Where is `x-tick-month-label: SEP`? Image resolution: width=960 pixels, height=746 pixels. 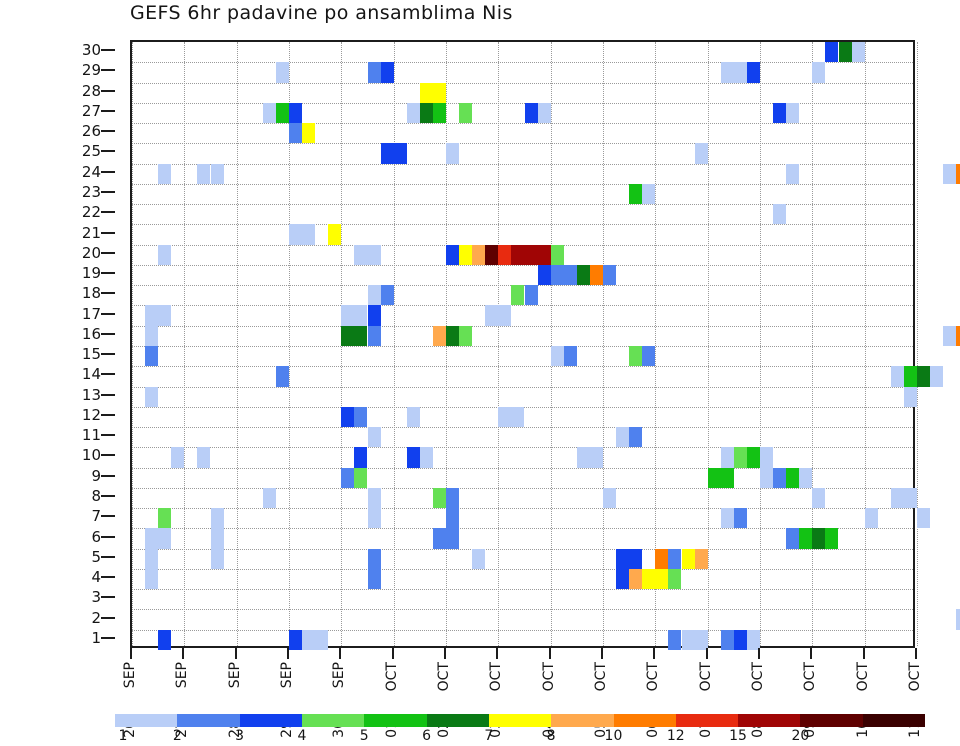 x-tick-month-label: SEP is located at coordinates (234, 675).